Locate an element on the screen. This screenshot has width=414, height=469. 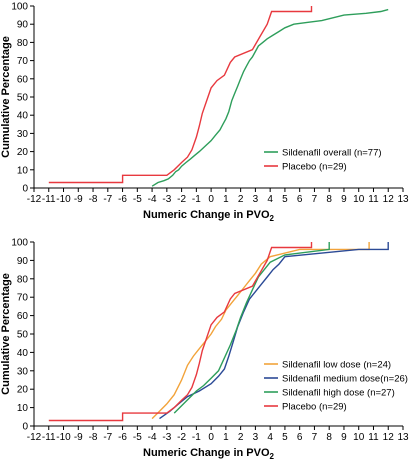
legend-label: Sildenafil high dose (n=27) is located at coordinates (338, 393).